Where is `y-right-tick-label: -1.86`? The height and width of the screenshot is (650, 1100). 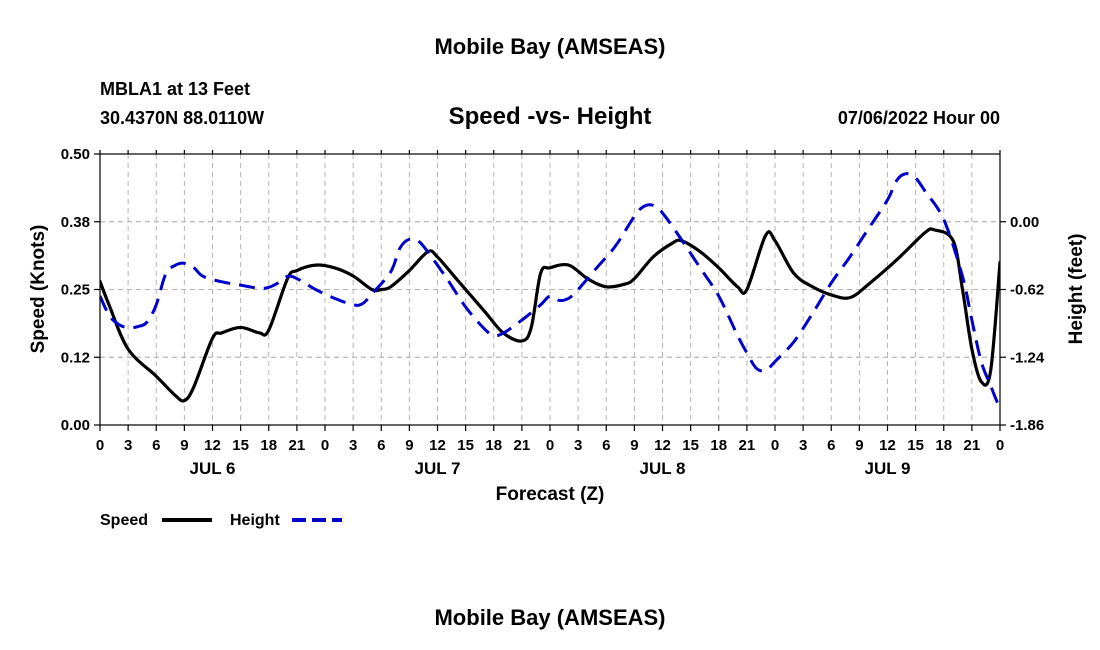 y-right-tick-label: -1.86 is located at coordinates (1027, 425).